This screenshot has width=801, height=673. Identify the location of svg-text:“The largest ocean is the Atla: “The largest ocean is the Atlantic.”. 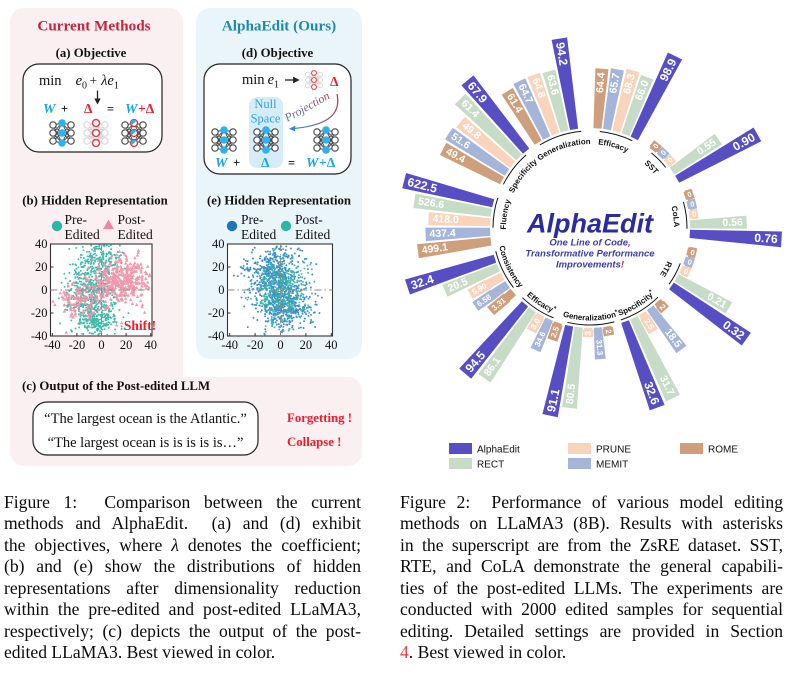
(145, 419).